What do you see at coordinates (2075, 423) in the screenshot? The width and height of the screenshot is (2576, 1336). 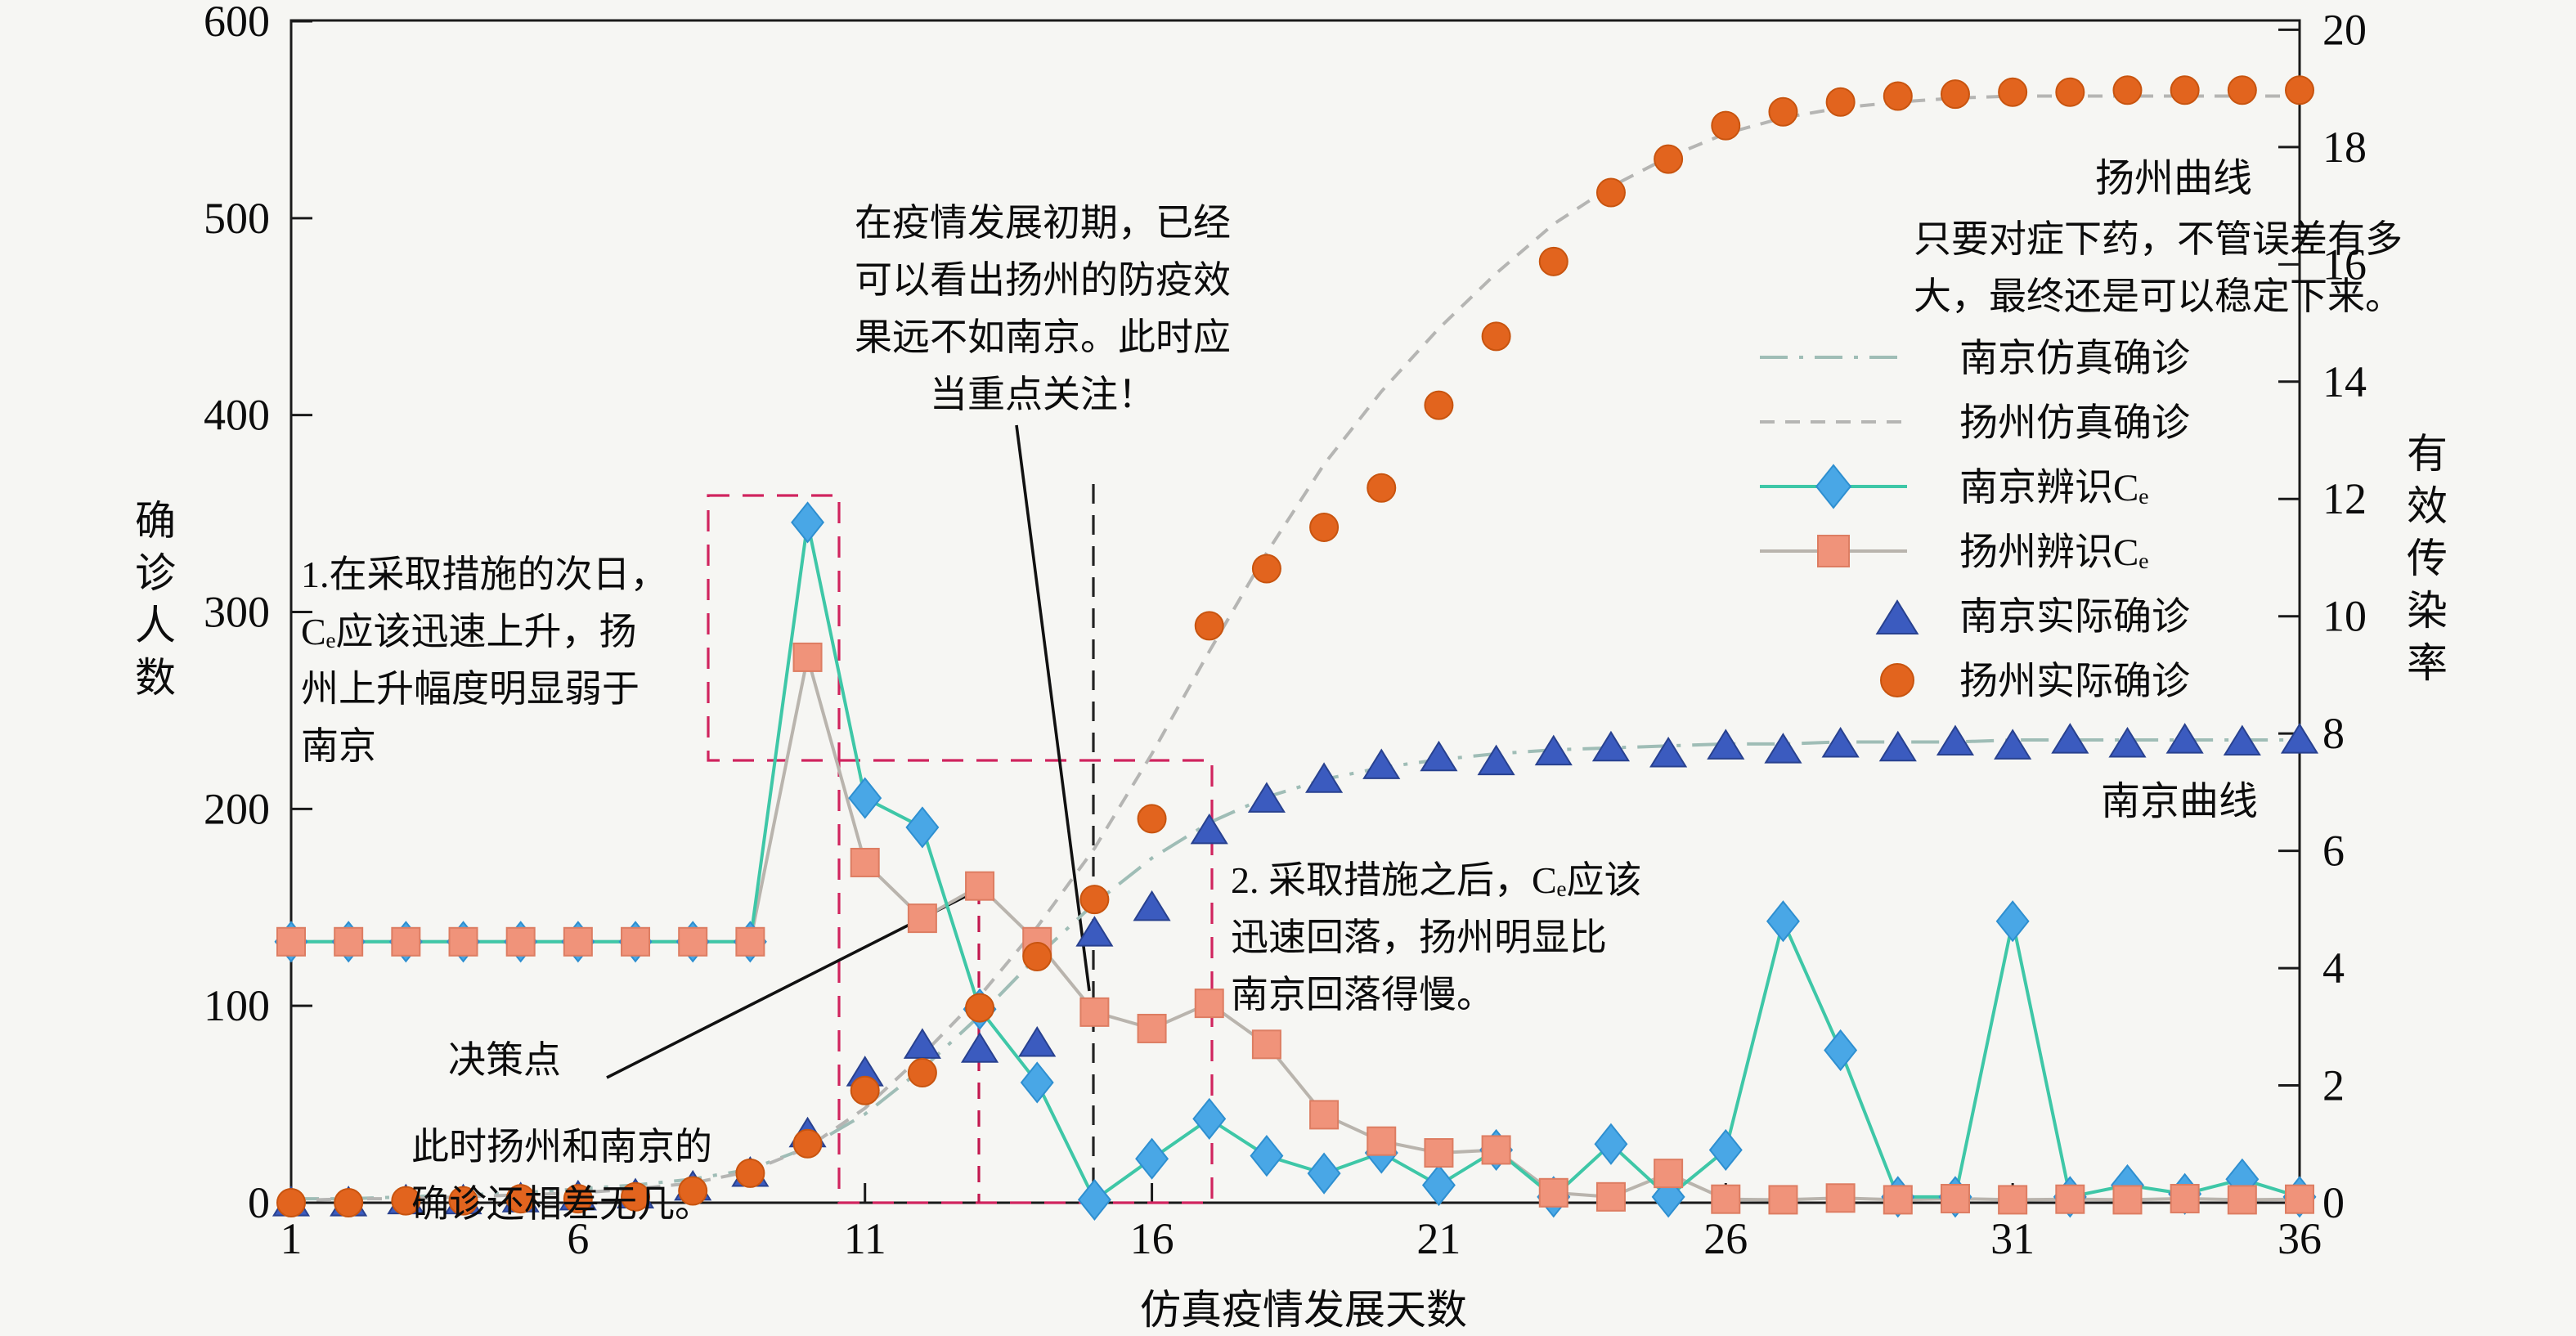 I see `legend-label: 扬州仿真确诊` at bounding box center [2075, 423].